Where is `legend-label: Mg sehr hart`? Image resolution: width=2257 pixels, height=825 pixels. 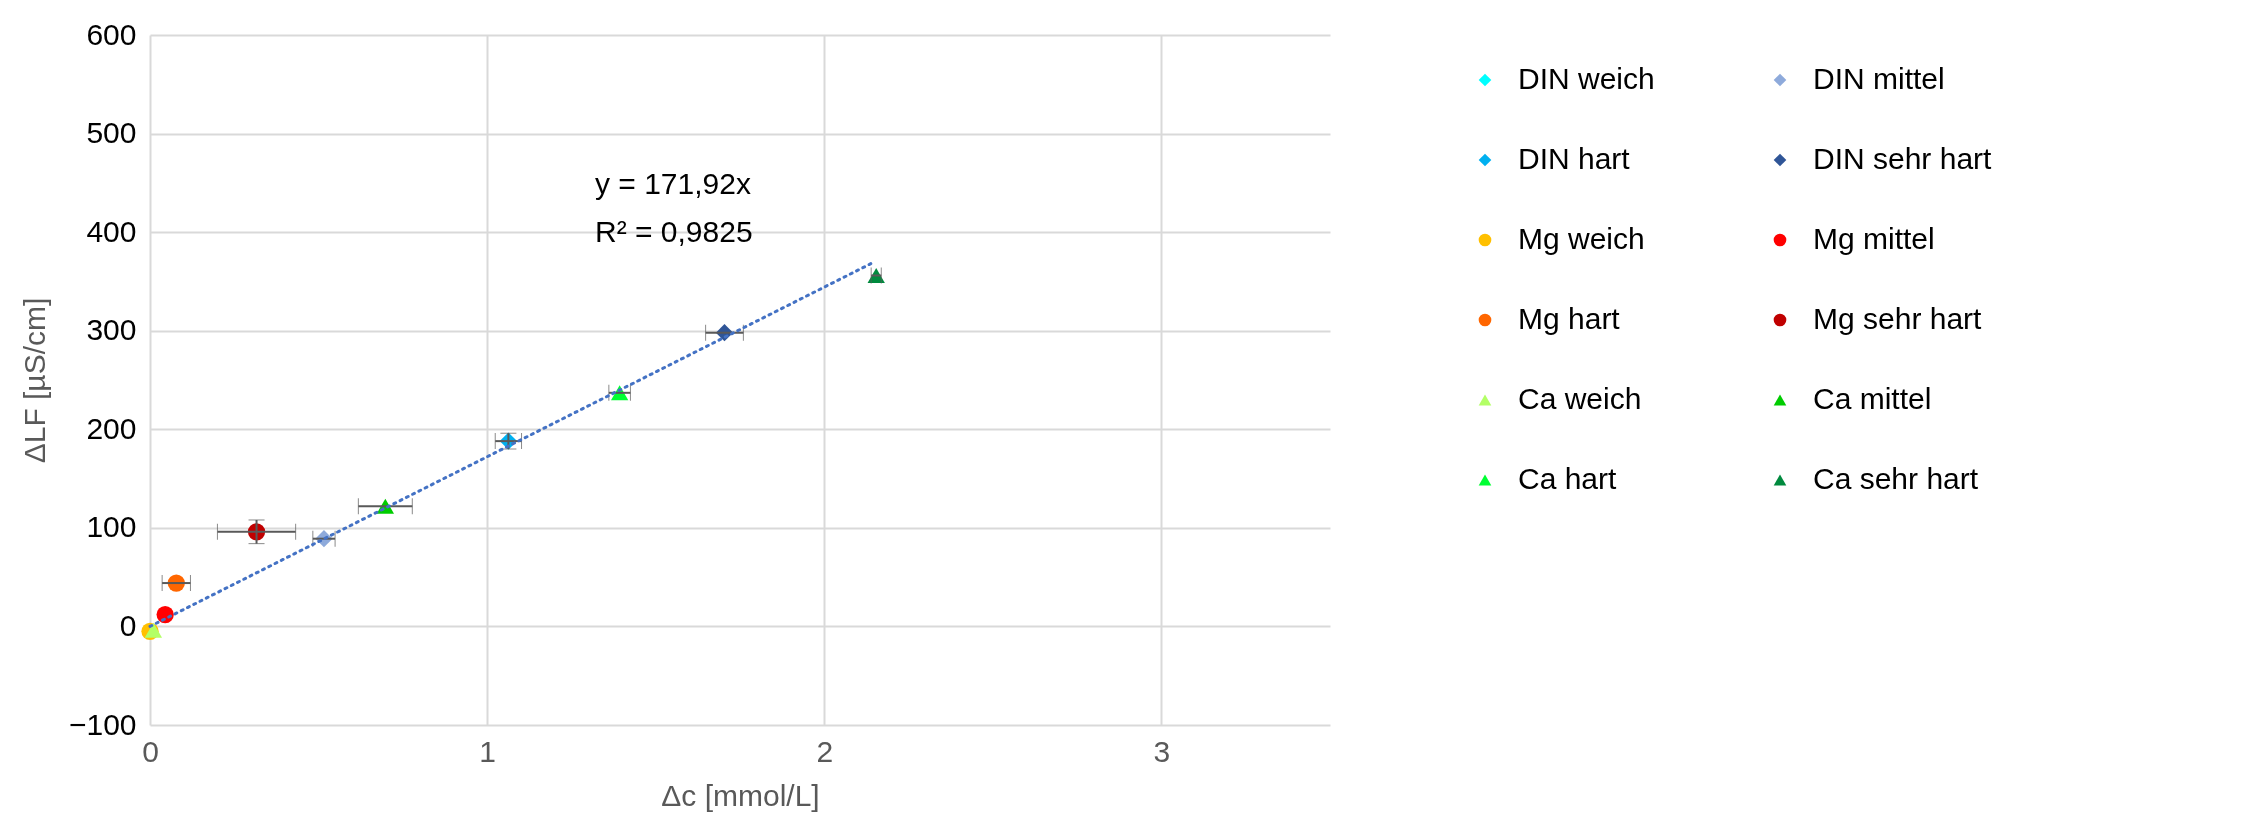
legend-label: Mg sehr hart is located at coordinates (1898, 318).